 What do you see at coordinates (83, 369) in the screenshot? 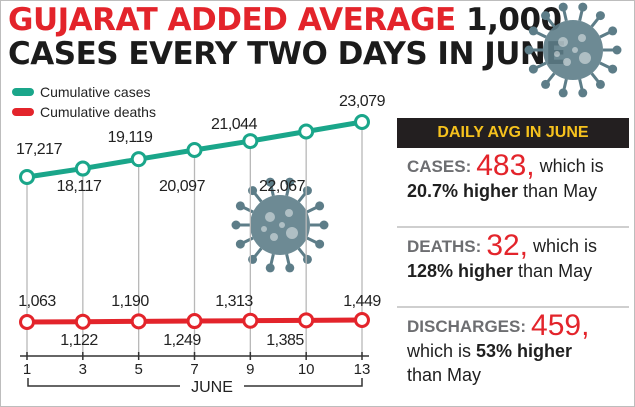
I see `x-tick-label: 3` at bounding box center [83, 369].